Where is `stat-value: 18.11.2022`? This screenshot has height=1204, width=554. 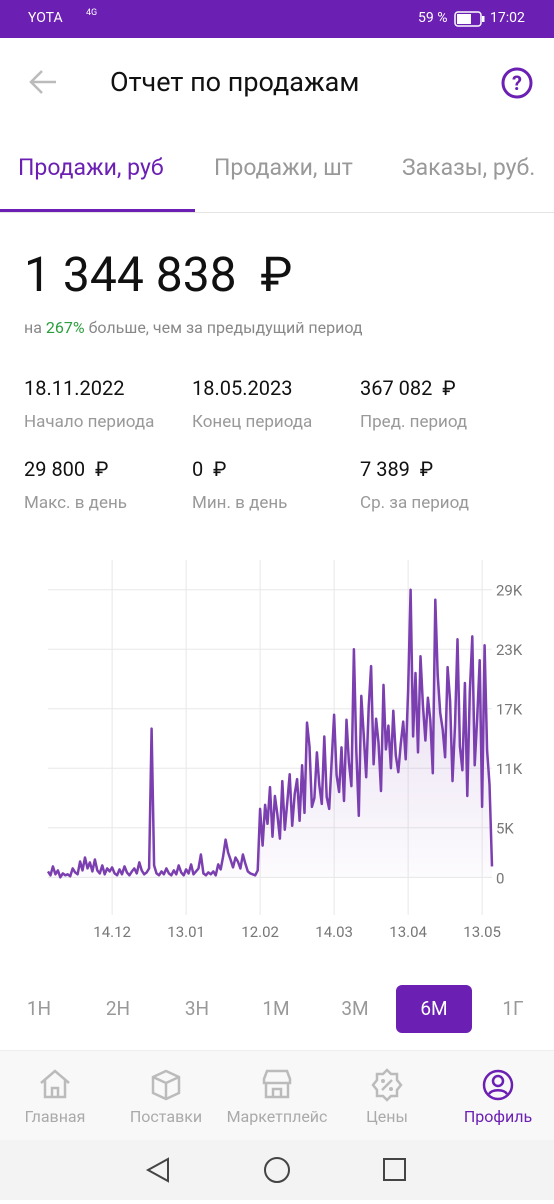
stat-value: 18.11.2022 is located at coordinates (74, 388).